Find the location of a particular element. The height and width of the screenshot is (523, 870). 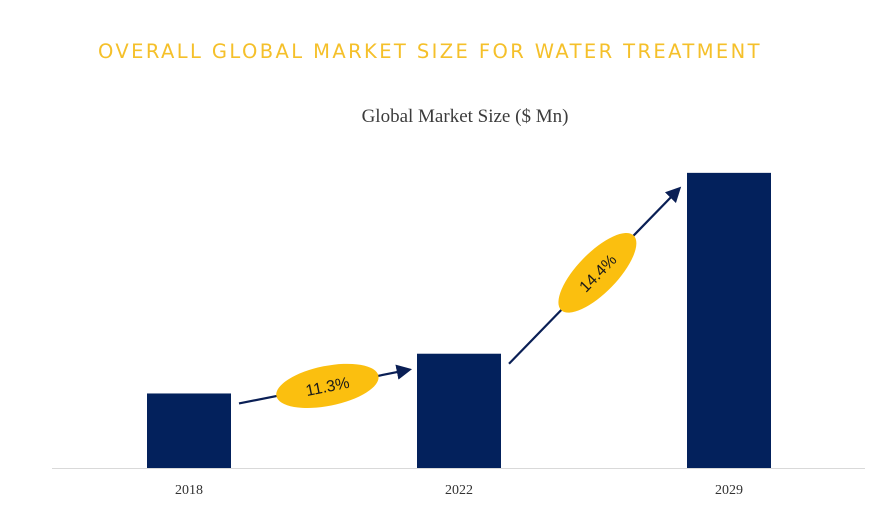

bar-2022 is located at coordinates (459, 410).